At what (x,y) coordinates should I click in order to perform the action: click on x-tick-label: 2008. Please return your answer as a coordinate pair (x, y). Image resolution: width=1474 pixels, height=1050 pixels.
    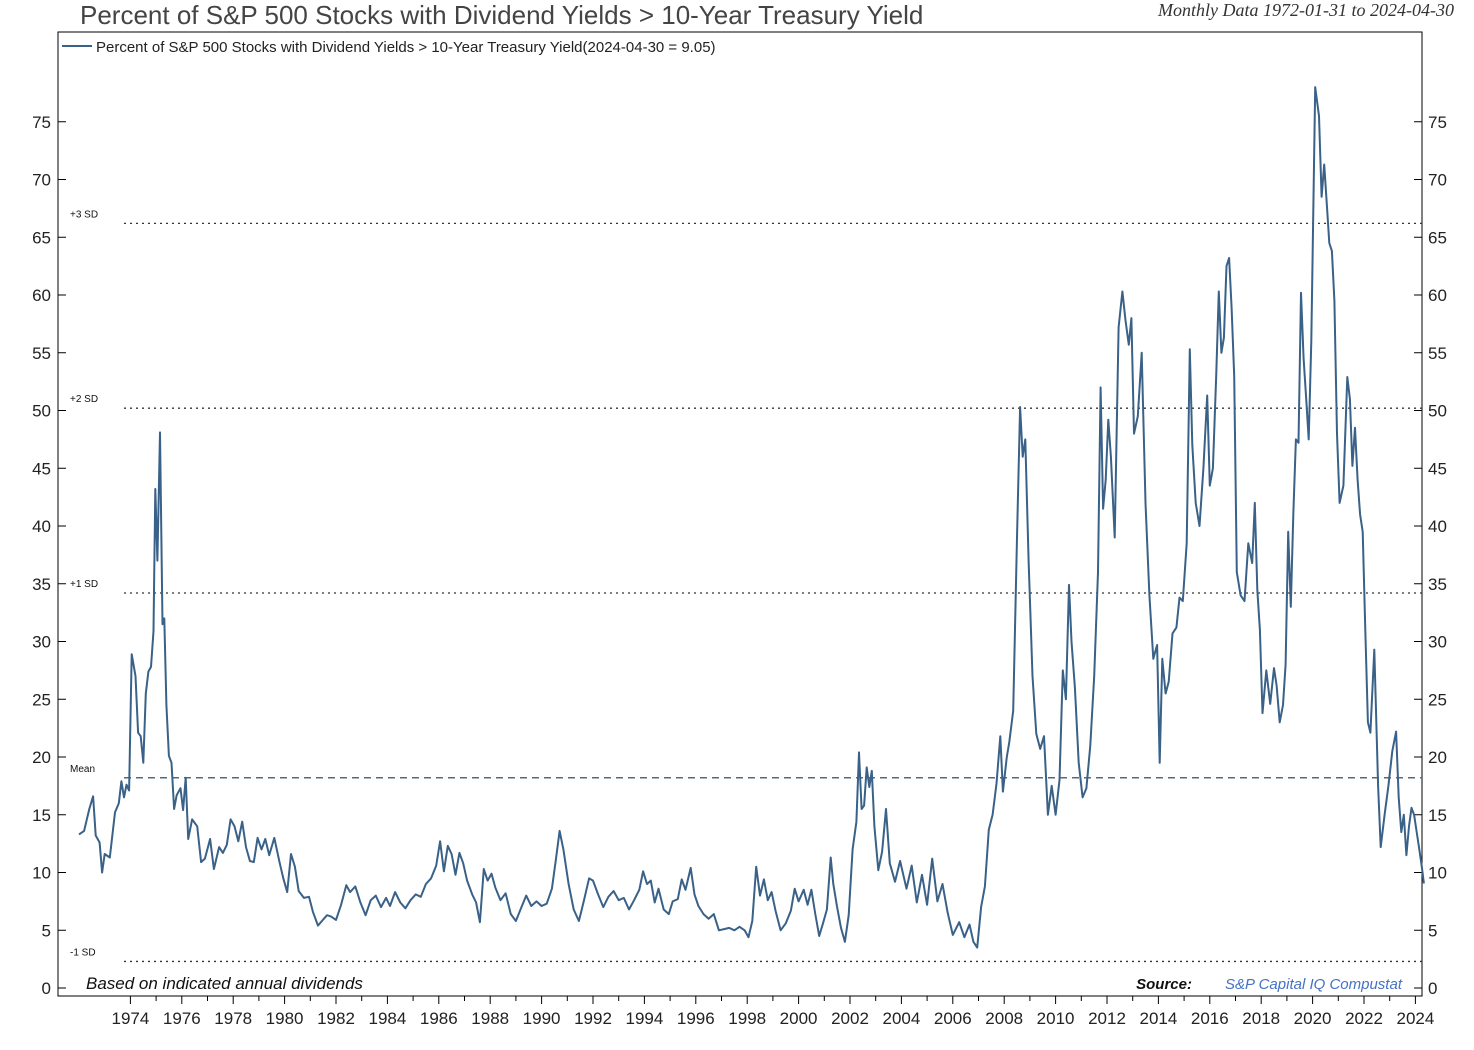
    Looking at the image, I should click on (1004, 1018).